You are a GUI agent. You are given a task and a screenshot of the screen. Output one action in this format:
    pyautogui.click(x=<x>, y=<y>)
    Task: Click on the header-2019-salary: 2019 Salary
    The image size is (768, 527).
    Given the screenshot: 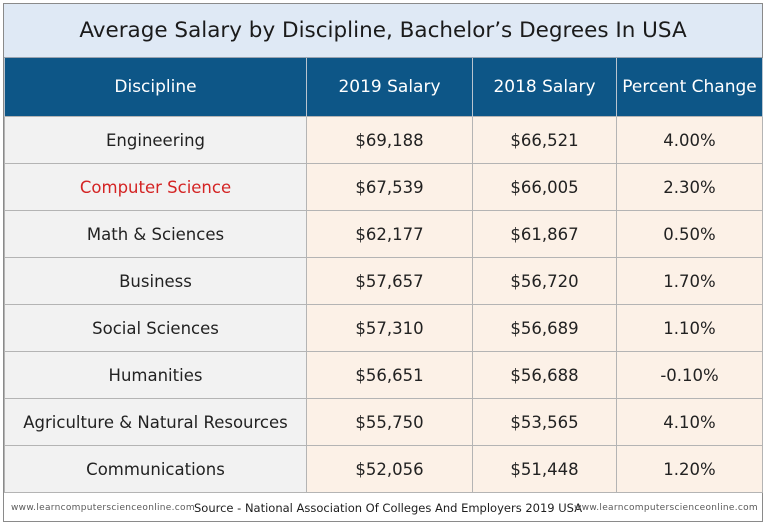 What is the action you would take?
    pyautogui.click(x=389, y=87)
    